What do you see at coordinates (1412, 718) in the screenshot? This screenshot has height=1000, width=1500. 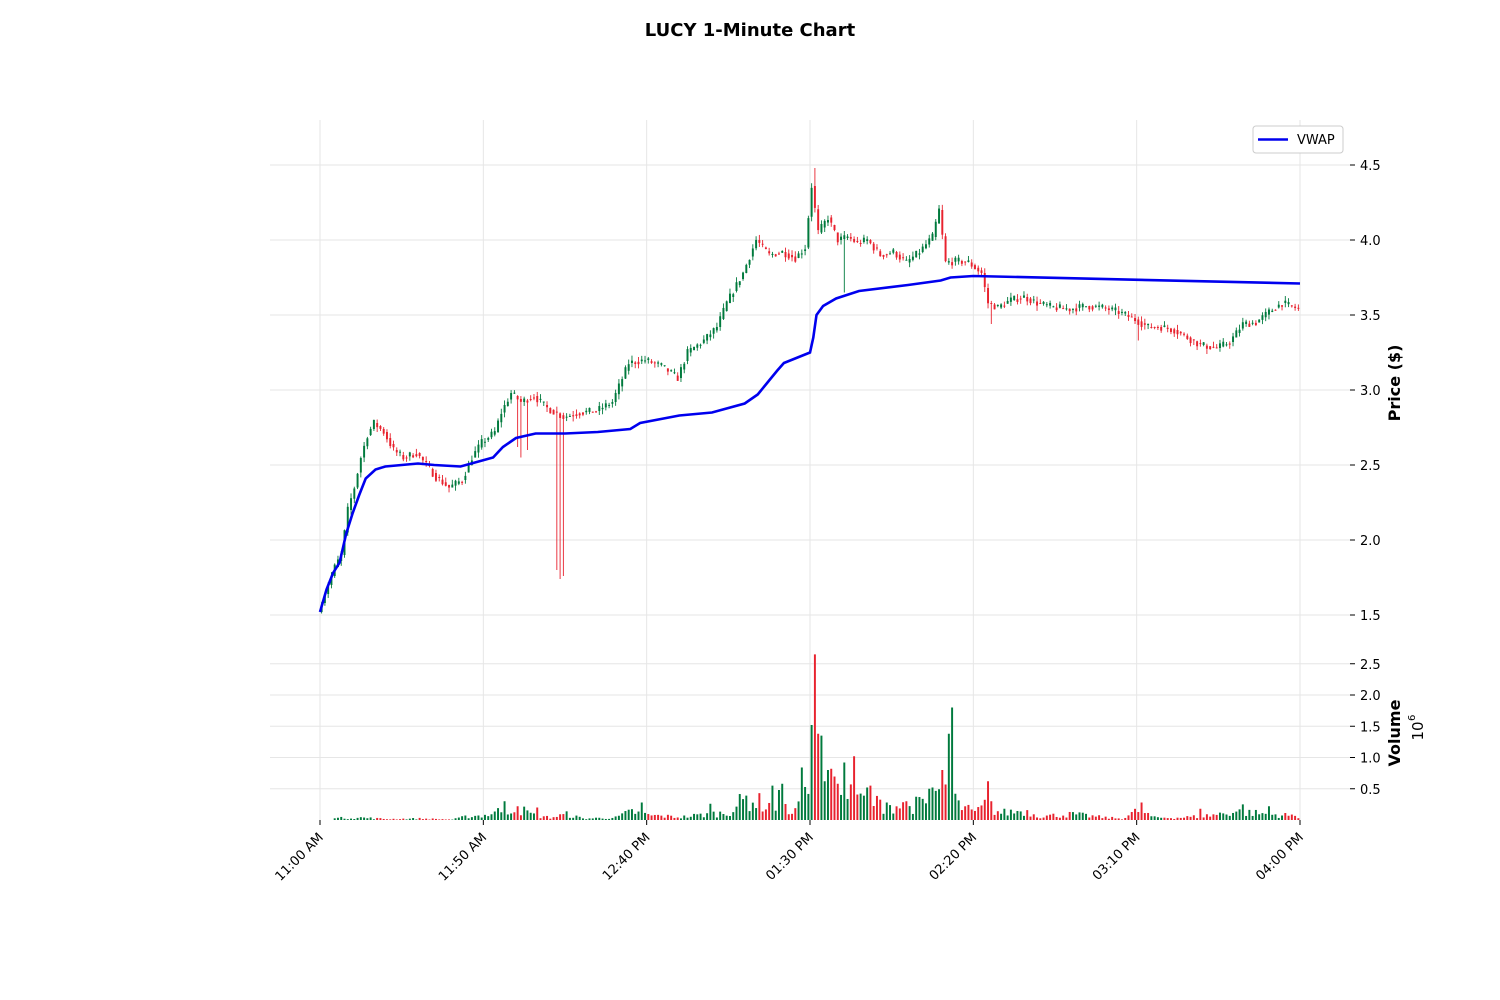 I see `volume-exponent-power: 6` at bounding box center [1412, 718].